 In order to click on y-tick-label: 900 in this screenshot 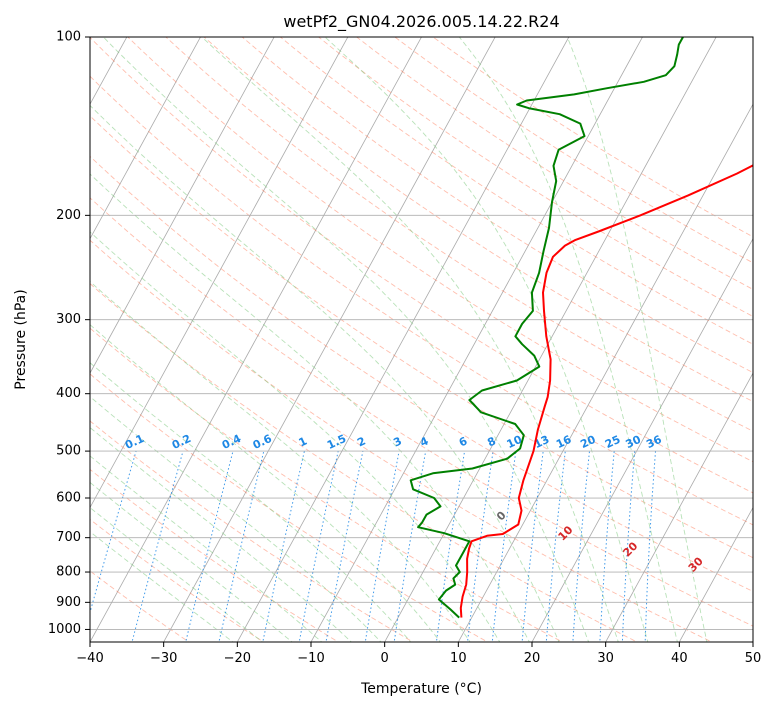, I will do `click(68, 602)`.